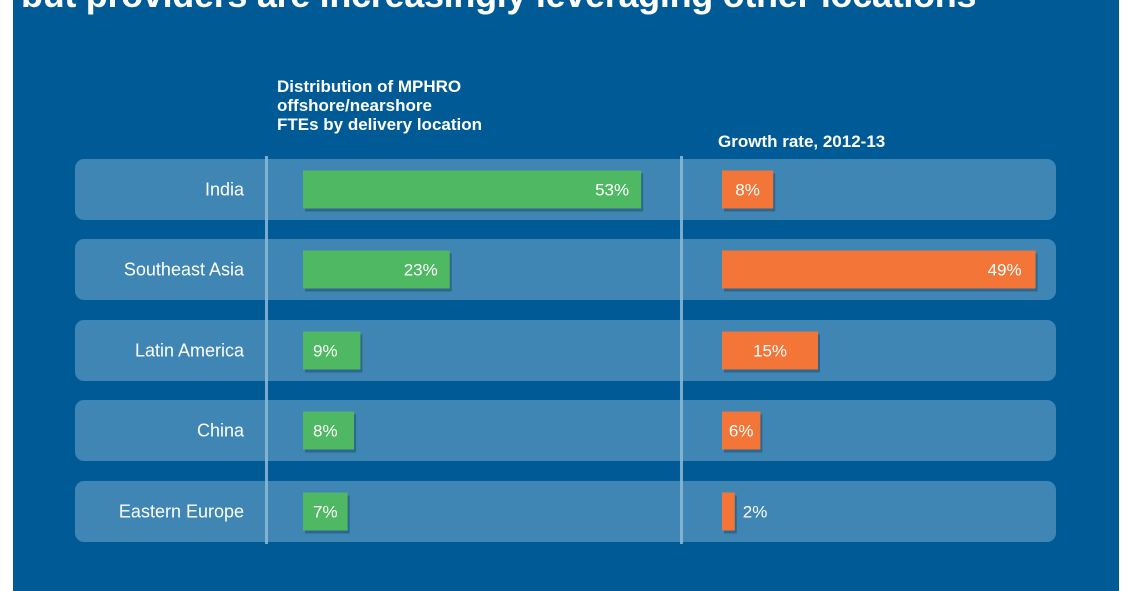 The height and width of the screenshot is (591, 1130). I want to click on distribution-header-line-2: offshore/nearshore, so click(354, 105).